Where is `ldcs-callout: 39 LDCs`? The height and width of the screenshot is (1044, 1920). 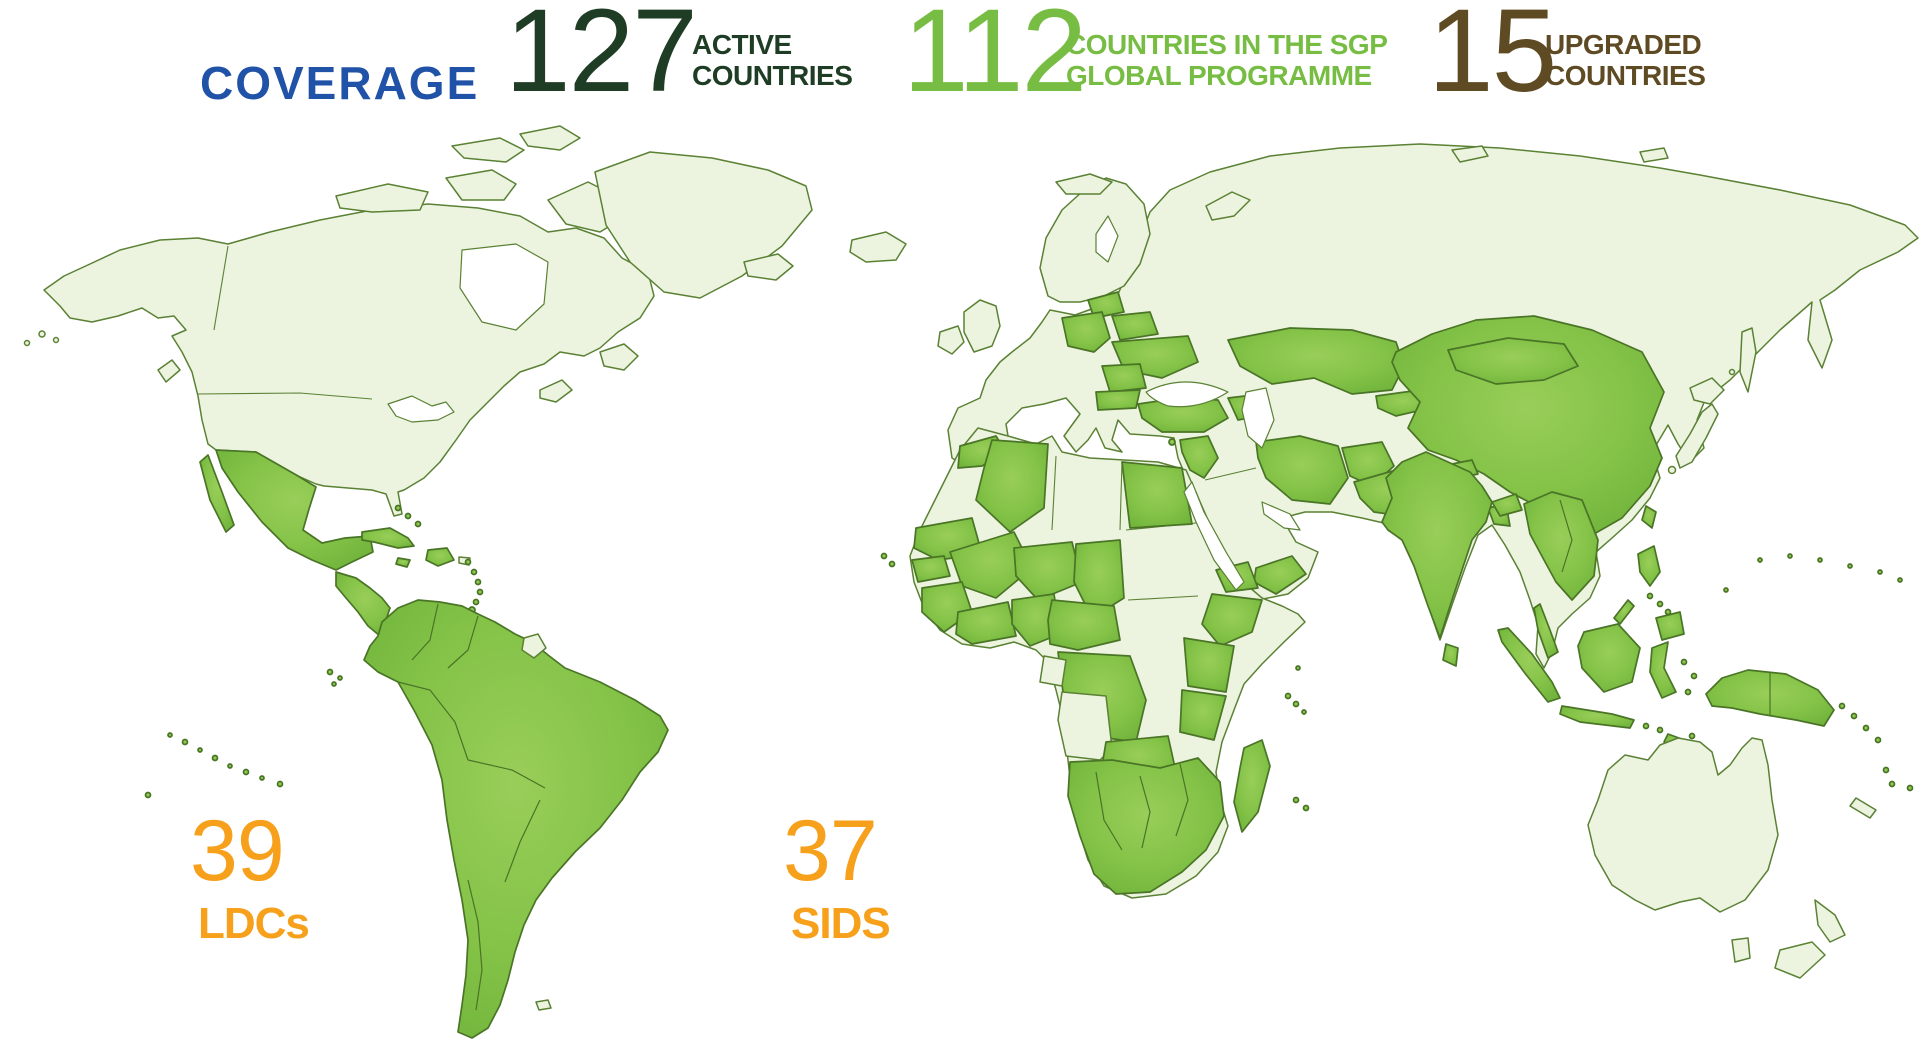
ldcs-callout: 39 LDCs is located at coordinates (250, 875).